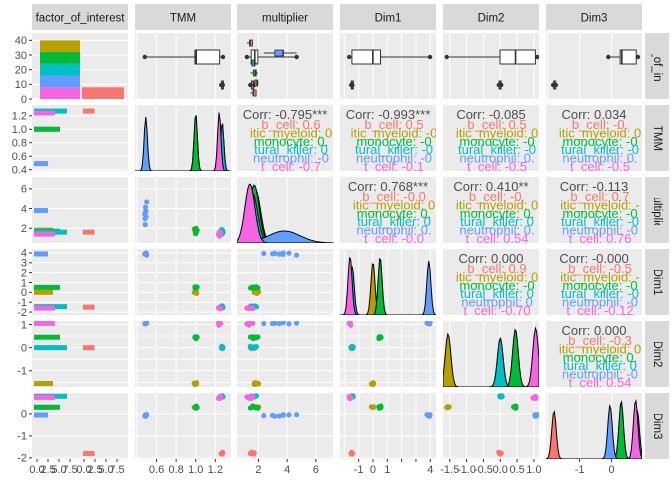 This screenshot has height=480, width=672. What do you see at coordinates (254, 73) in the screenshot?
I see `box-monocyte` at bounding box center [254, 73].